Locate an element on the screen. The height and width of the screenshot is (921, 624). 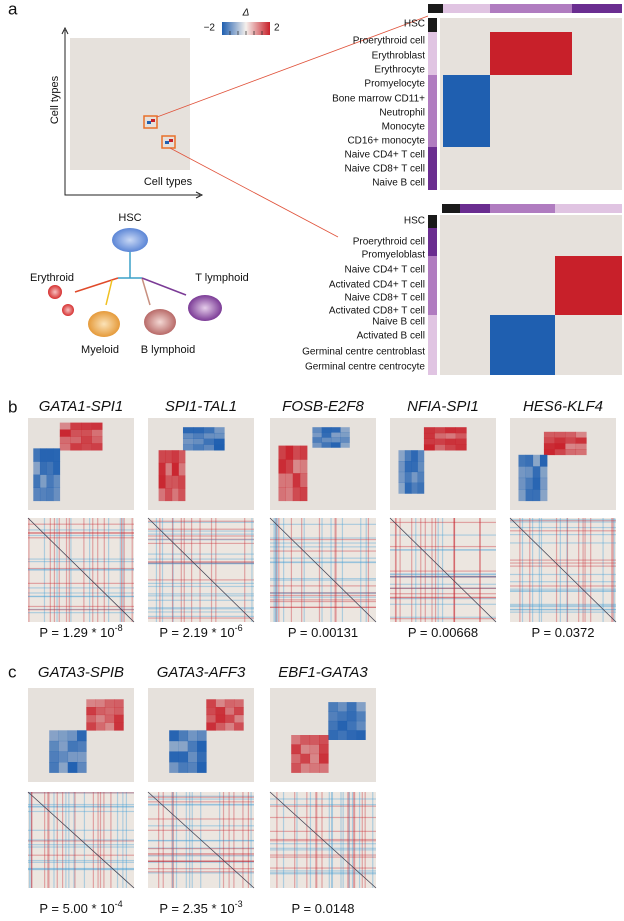
zoom-mark is located at coordinates (149, 122).